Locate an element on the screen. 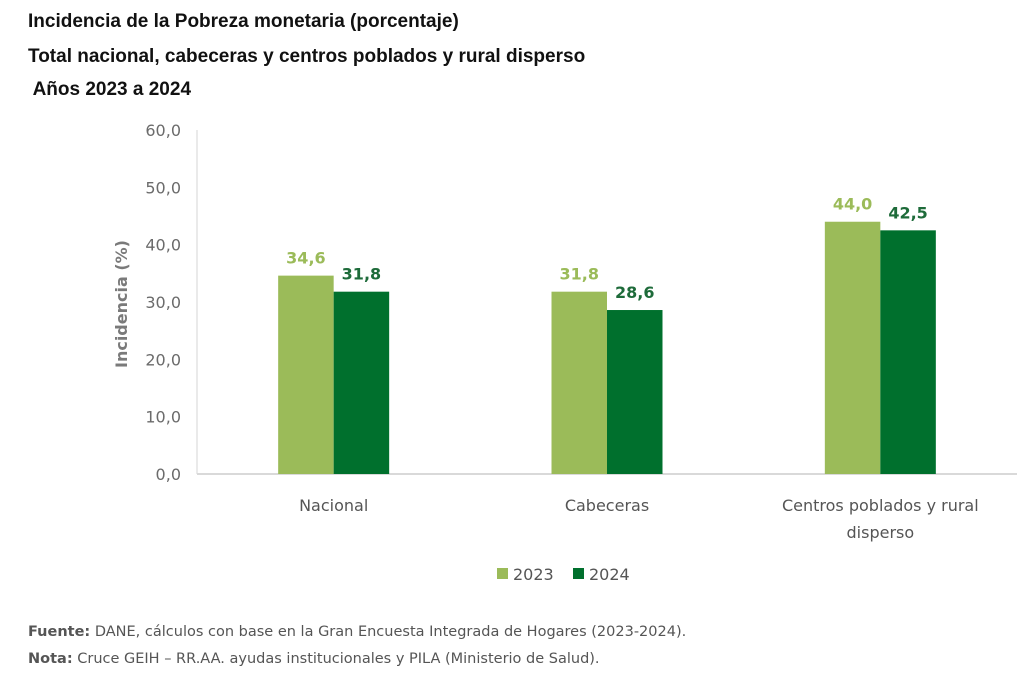 Image resolution: width=1024 pixels, height=681 pixels. category-label: Cabeceras is located at coordinates (607, 505).